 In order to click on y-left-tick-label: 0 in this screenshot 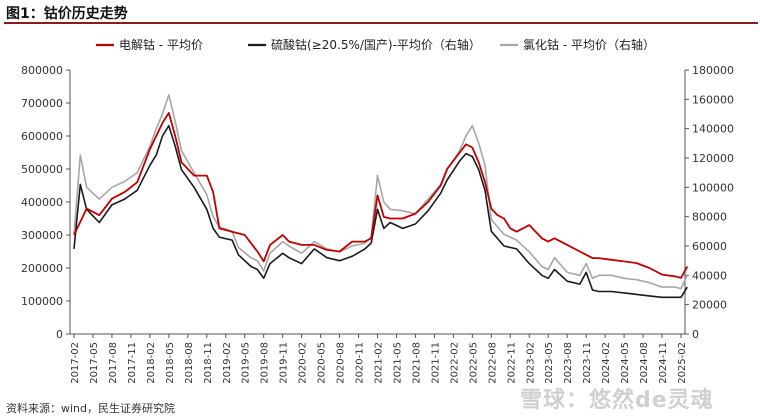, I will do `click(59, 334)`.